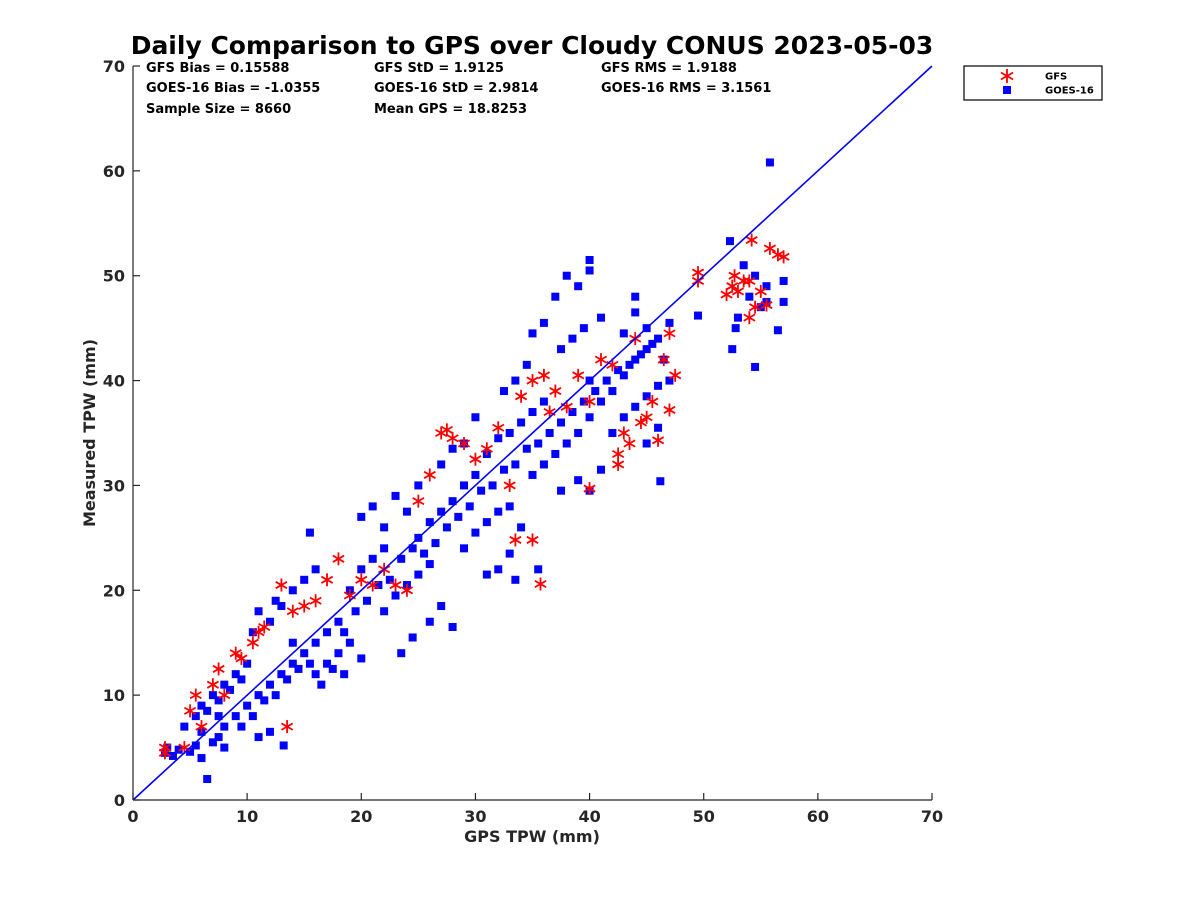 This screenshot has height=900, width=1200. Describe the element at coordinates (1056, 77) in the screenshot. I see `legend-label: GFS` at that location.